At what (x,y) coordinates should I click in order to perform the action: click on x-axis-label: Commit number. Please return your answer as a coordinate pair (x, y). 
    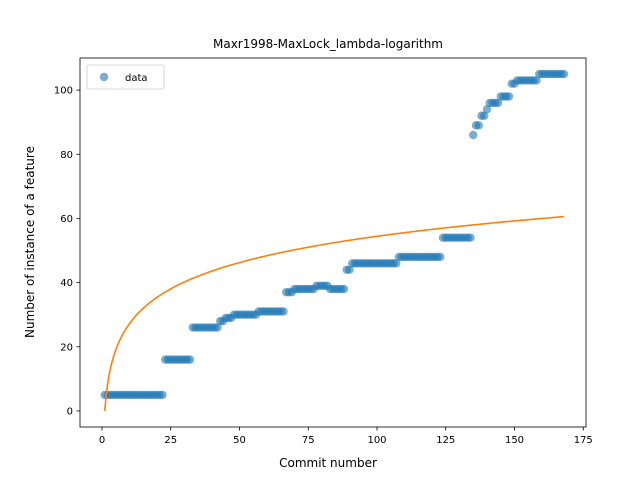
    Looking at the image, I should click on (328, 463).